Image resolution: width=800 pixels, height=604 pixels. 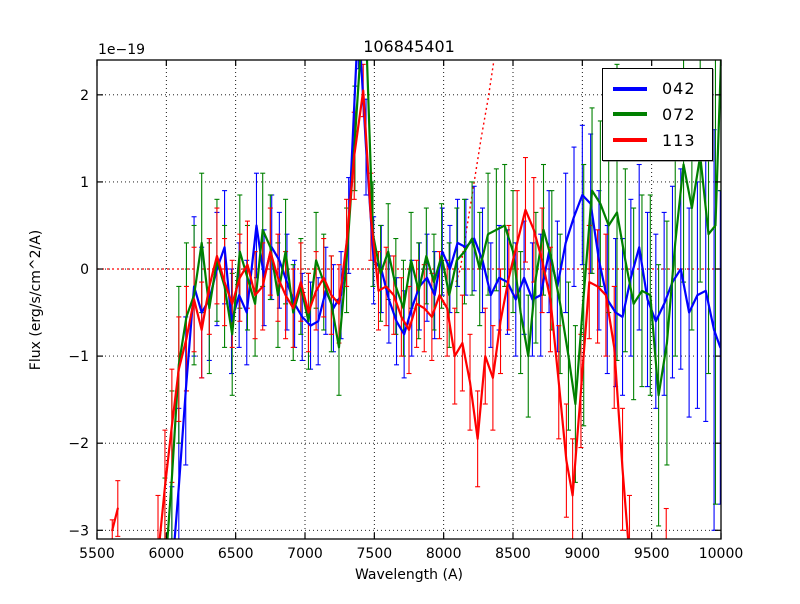 I want to click on legend: 042 072 113, so click(x=657, y=114).